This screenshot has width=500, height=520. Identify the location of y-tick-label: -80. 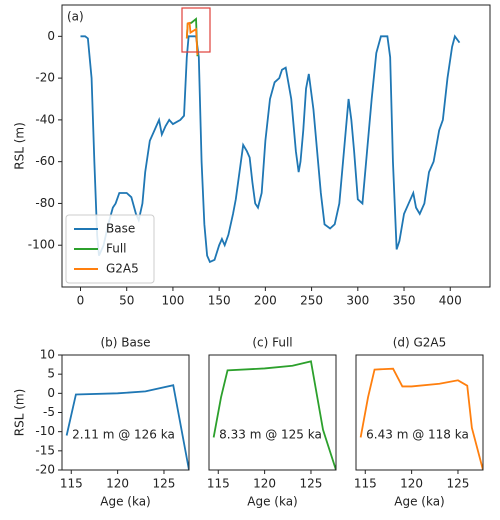
(45, 203).